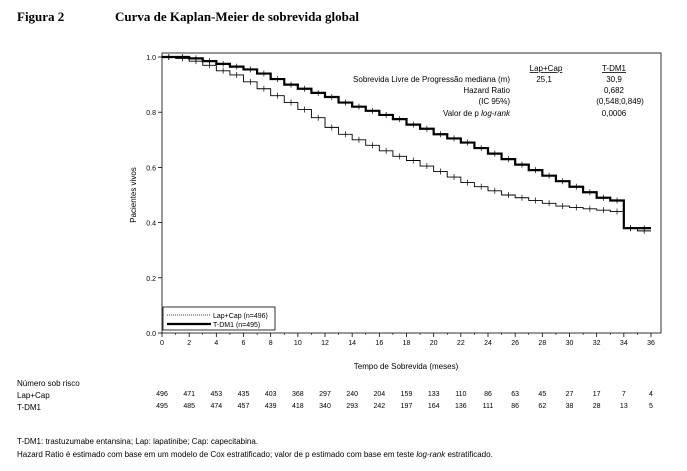 The image size is (687, 471). I want to click on x-tick-label: 28, so click(542, 343).